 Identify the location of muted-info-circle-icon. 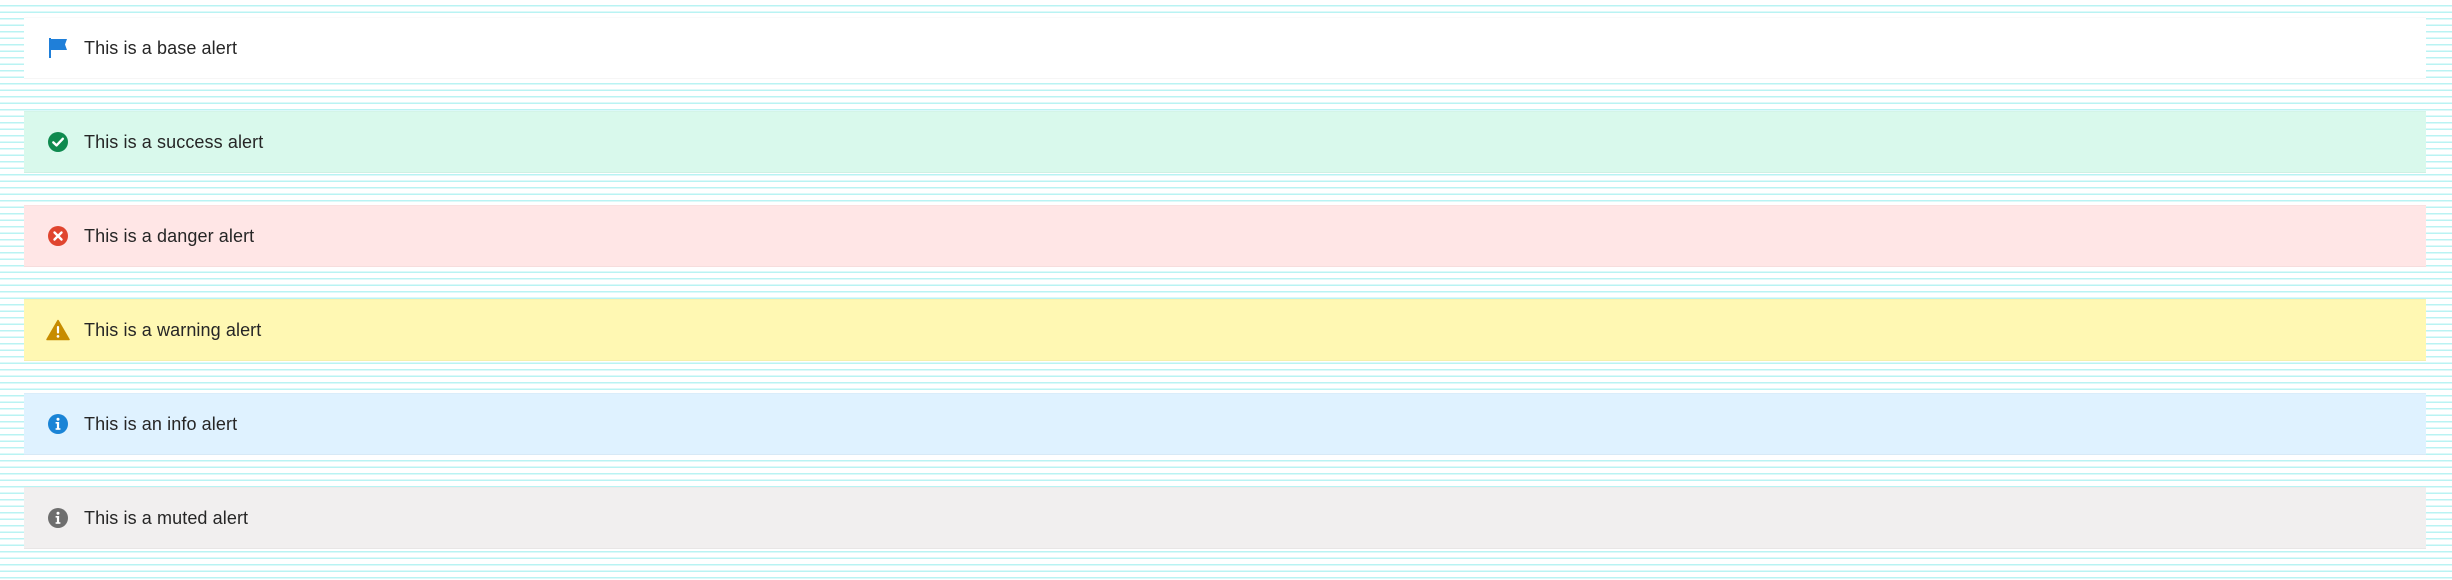
(58, 518).